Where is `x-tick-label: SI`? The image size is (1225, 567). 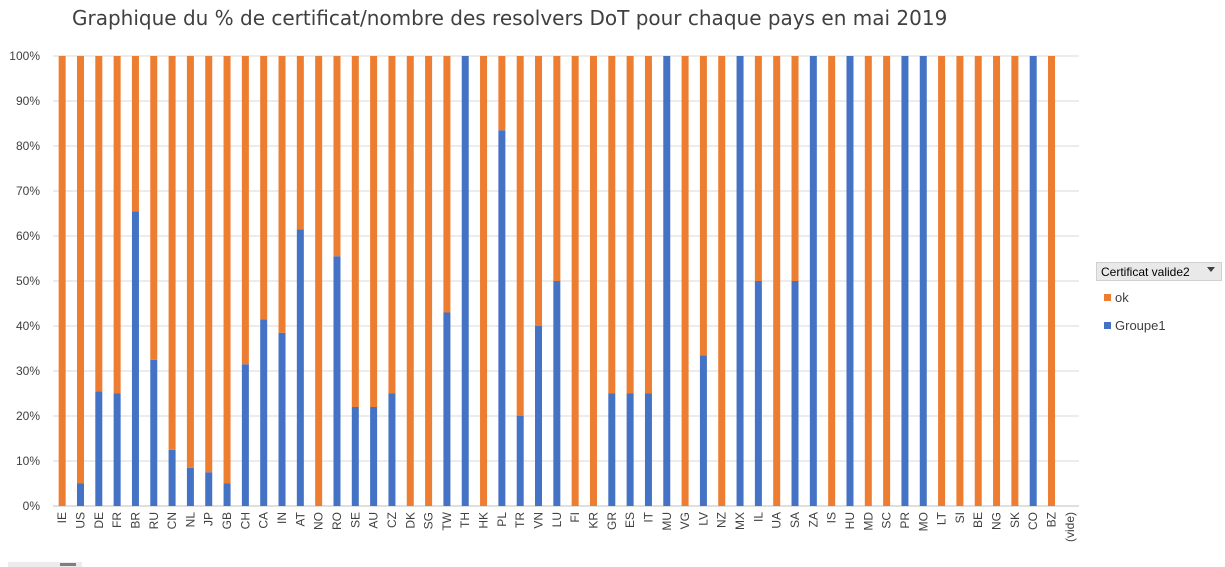
x-tick-label: SI is located at coordinates (960, 517).